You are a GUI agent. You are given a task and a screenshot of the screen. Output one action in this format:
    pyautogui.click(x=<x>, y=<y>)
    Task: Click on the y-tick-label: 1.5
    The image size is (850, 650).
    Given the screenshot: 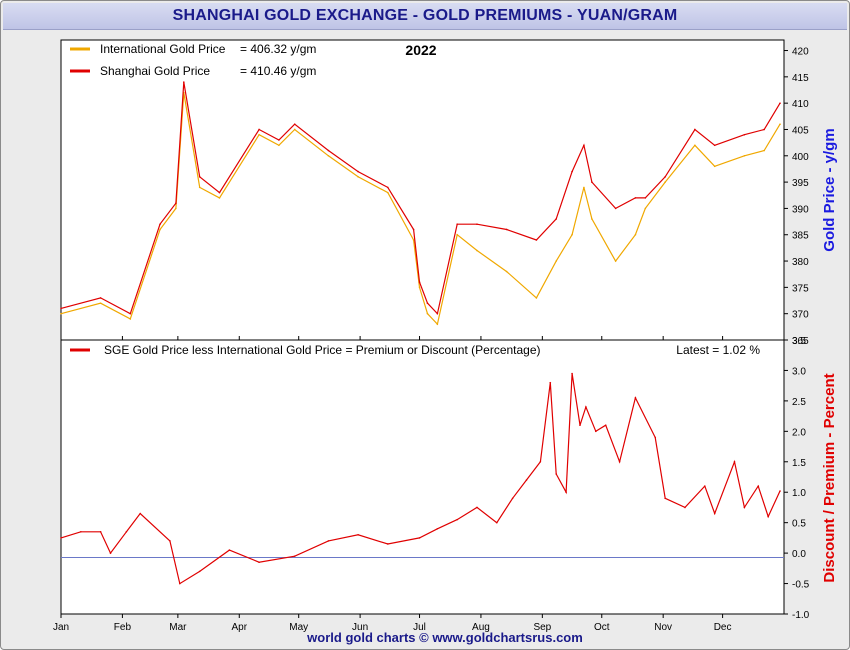 What is the action you would take?
    pyautogui.click(x=799, y=463)
    